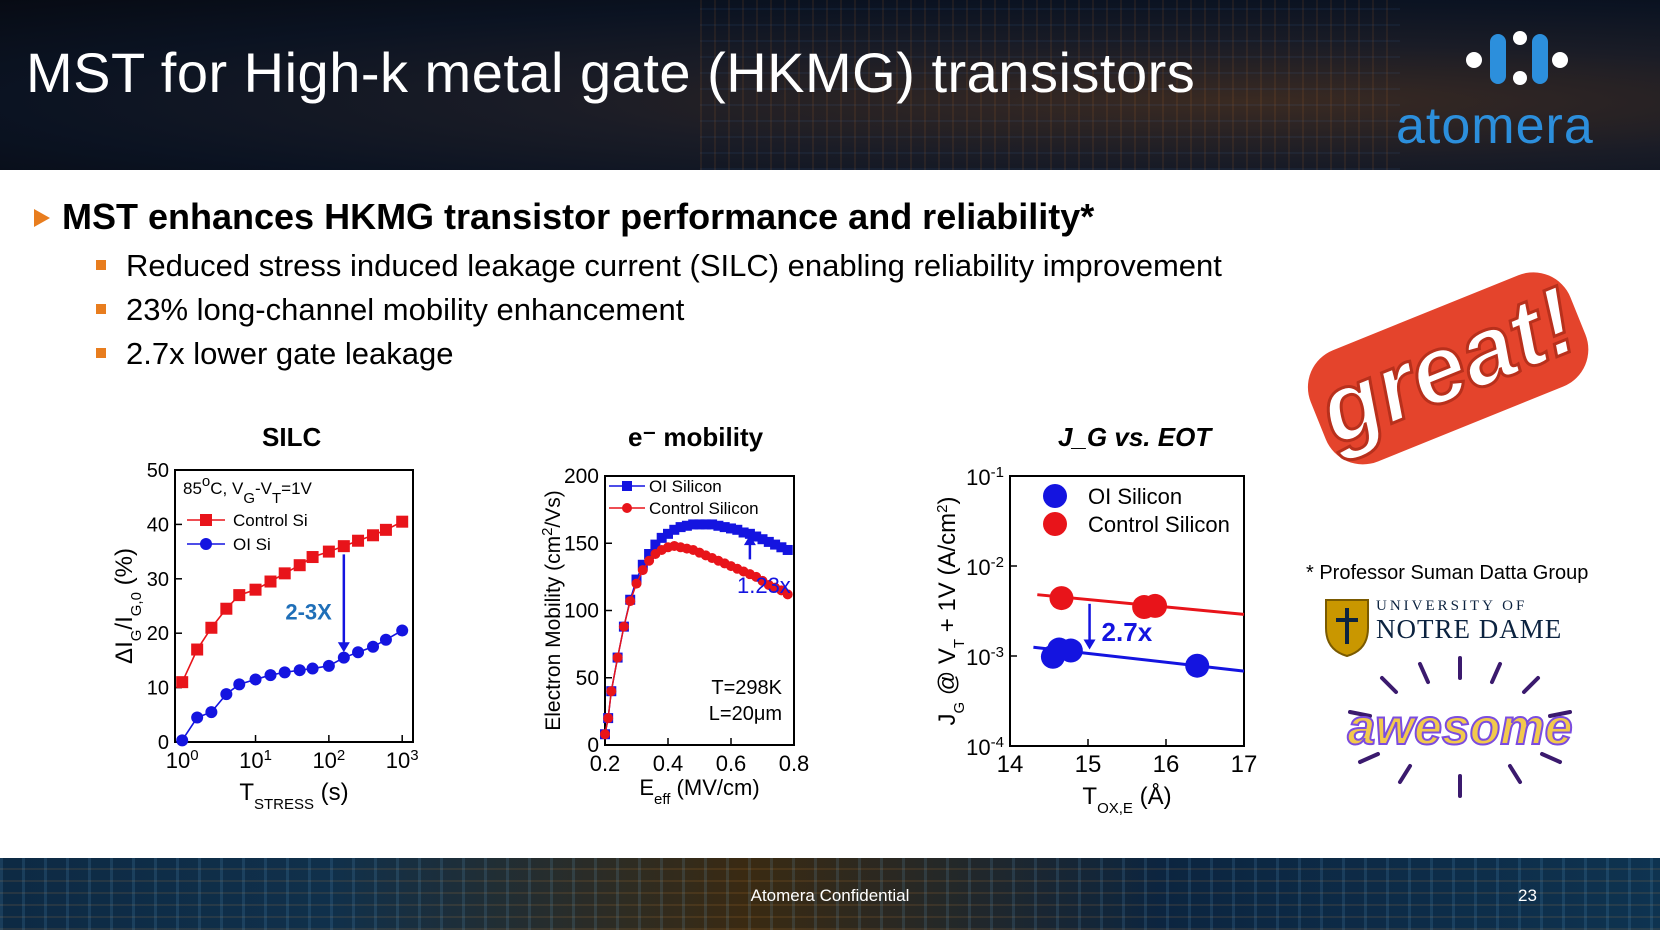 The height and width of the screenshot is (930, 1660). What do you see at coordinates (182, 760) in the screenshot?
I see `silc-x-tick-label: 10⁰` at bounding box center [182, 760].